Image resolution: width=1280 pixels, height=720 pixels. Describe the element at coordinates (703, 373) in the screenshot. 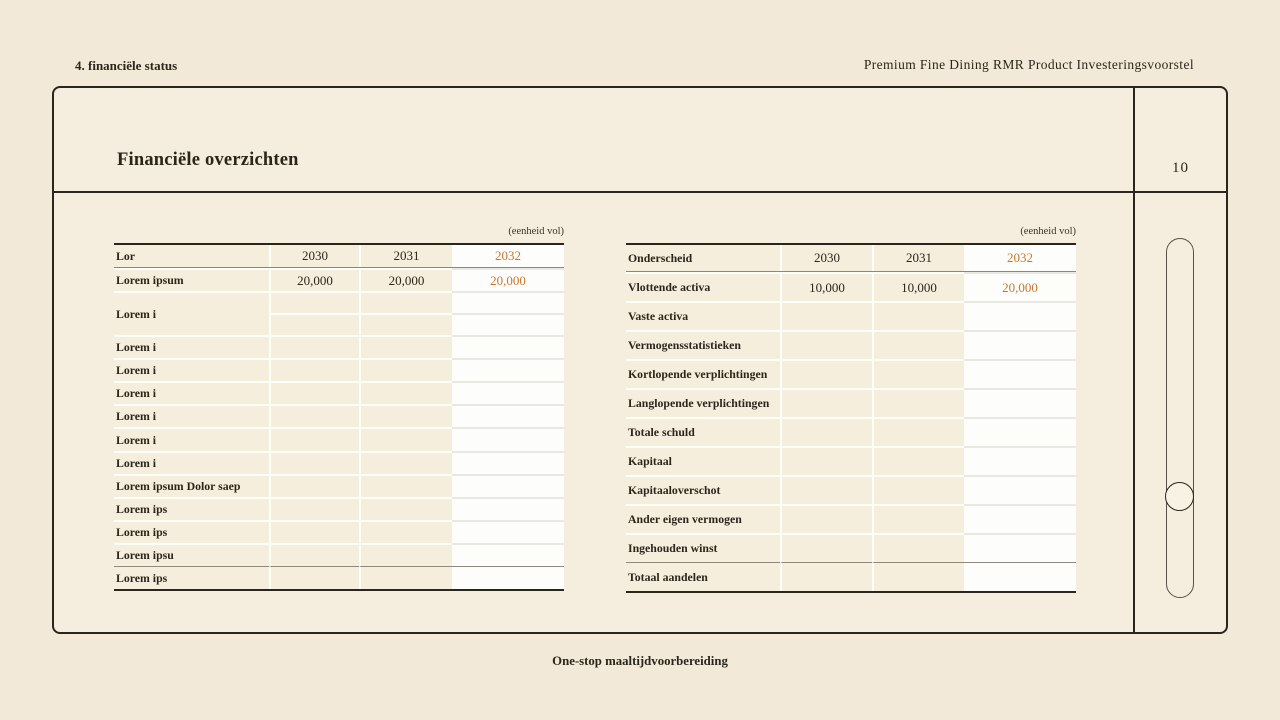

I see `row-label: Kortlopende verplichtingen` at that location.